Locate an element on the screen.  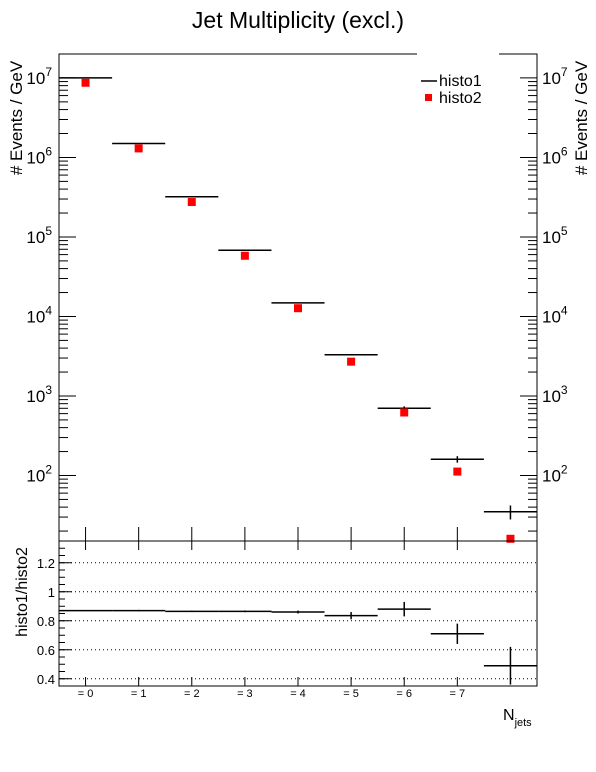
x-tick-label: = 7 is located at coordinates (458, 694).